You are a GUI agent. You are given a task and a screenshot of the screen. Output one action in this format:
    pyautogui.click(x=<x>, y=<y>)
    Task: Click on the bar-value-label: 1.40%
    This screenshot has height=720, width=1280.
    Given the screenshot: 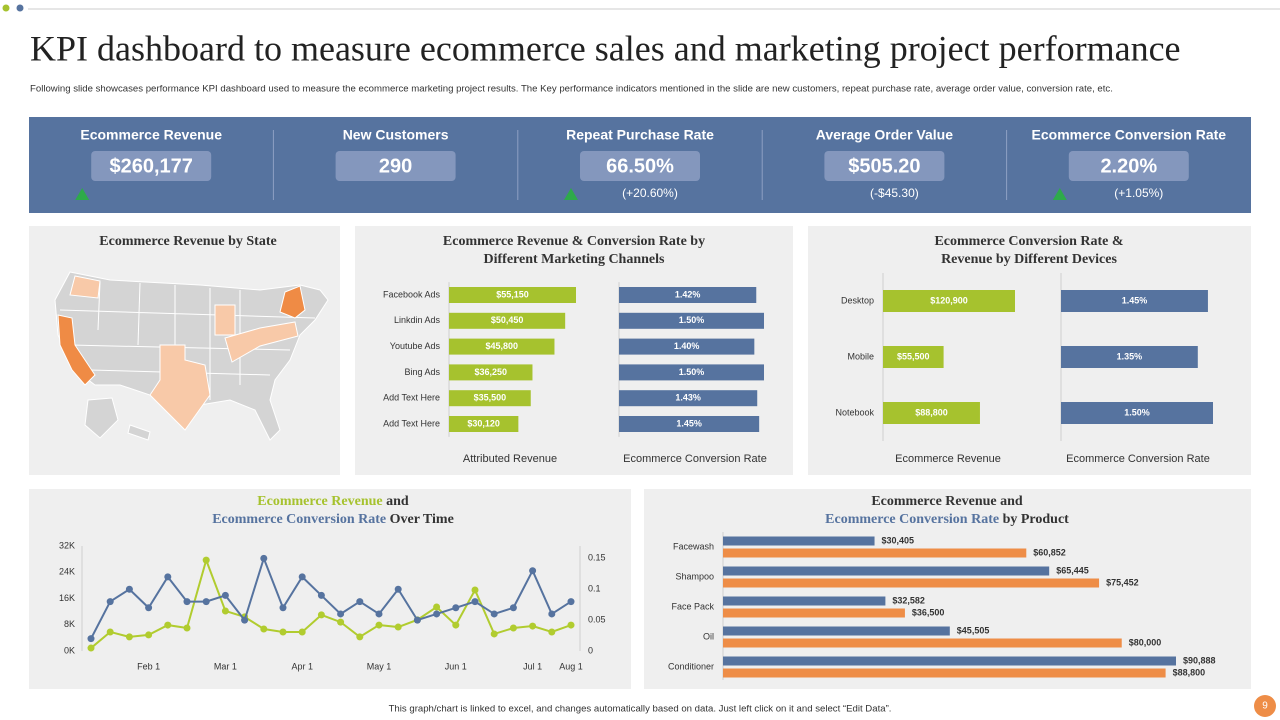 What is the action you would take?
    pyautogui.click(x=687, y=346)
    